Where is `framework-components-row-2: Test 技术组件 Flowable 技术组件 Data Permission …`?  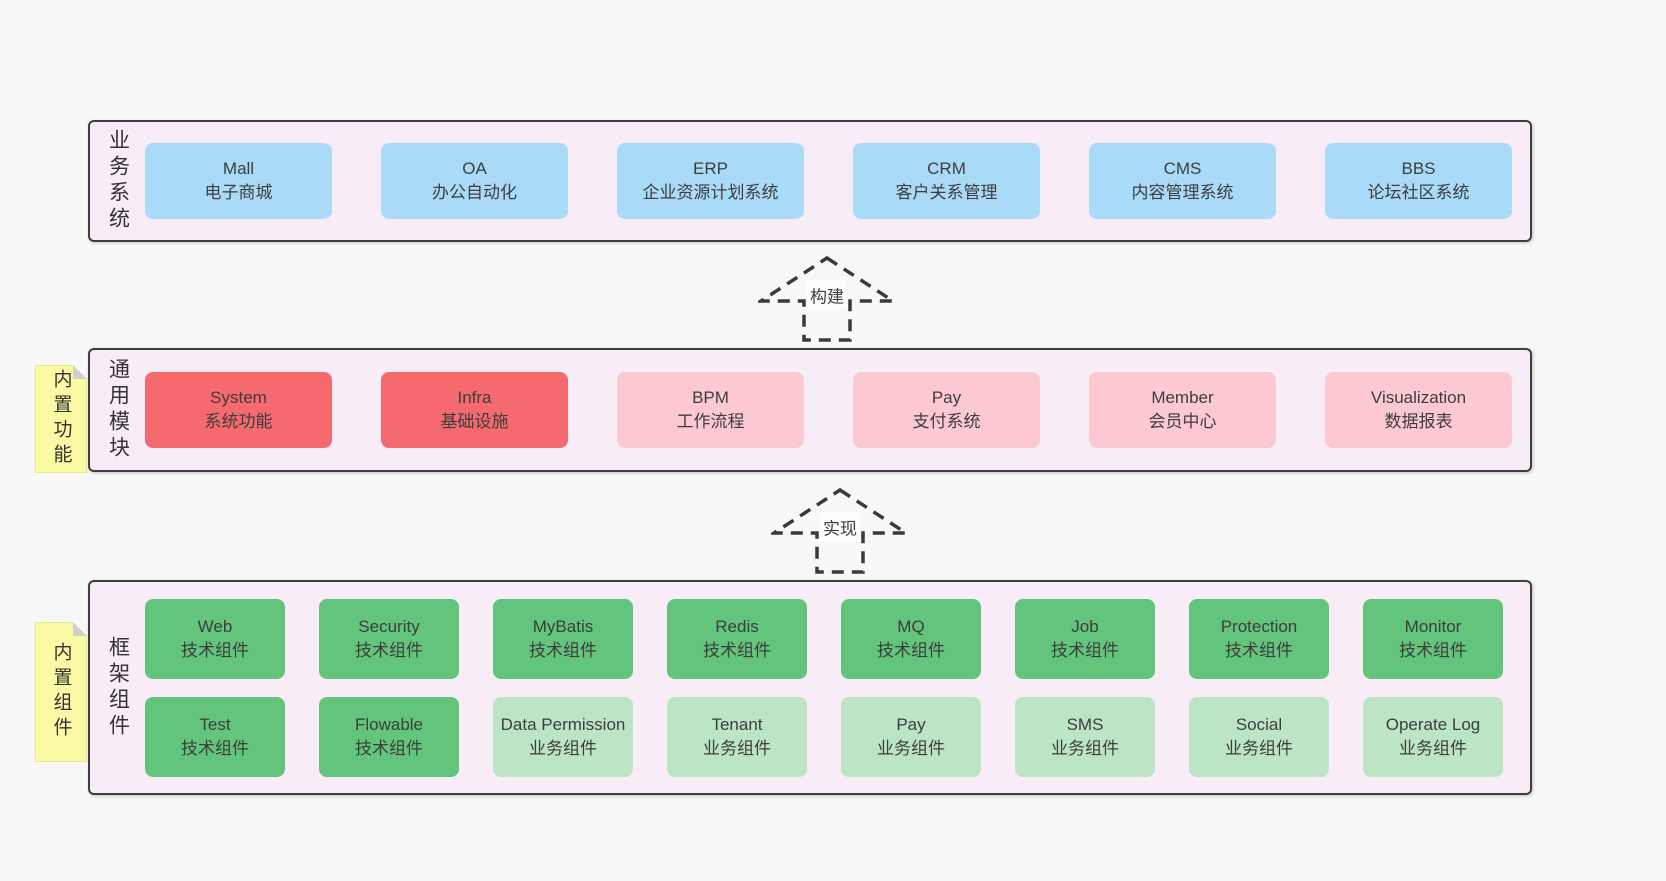
framework-components-row-2: Test 技术组件 Flowable 技术组件 Data Permission … is located at coordinates (826, 736).